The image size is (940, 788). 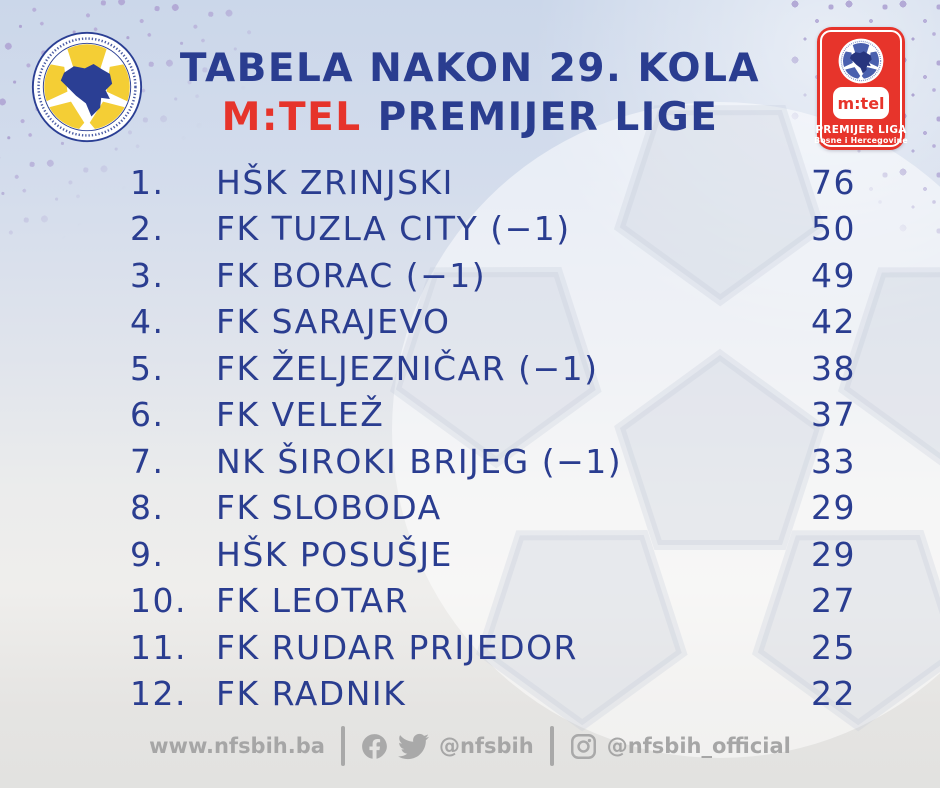 What do you see at coordinates (833, 275) in the screenshot?
I see `row-points: 49` at bounding box center [833, 275].